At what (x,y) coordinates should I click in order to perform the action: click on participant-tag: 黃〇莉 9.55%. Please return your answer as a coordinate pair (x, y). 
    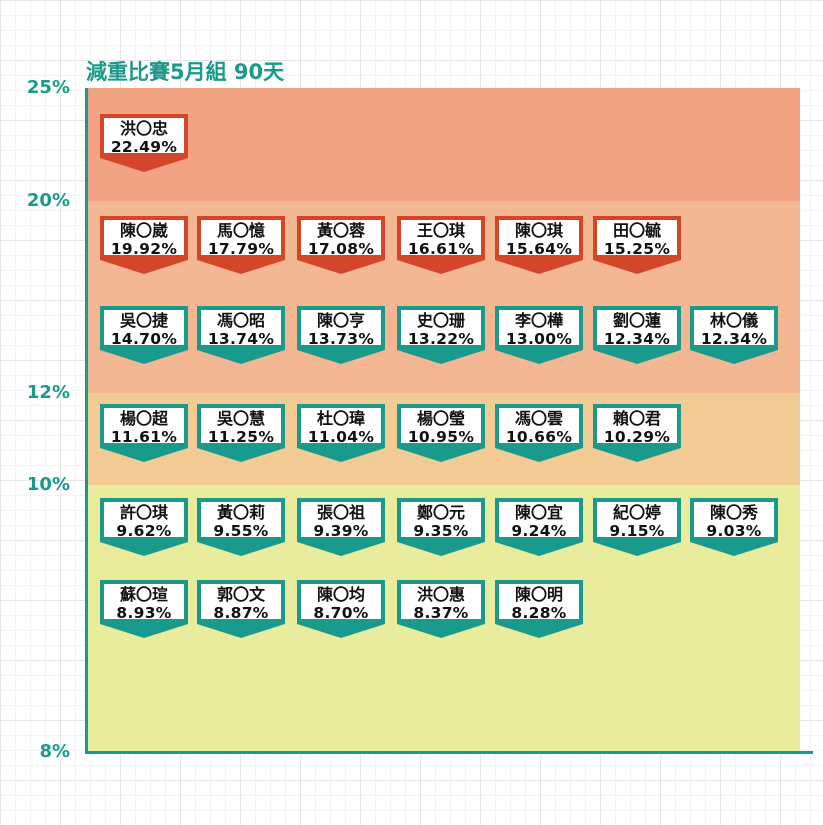
    Looking at the image, I should click on (241, 527).